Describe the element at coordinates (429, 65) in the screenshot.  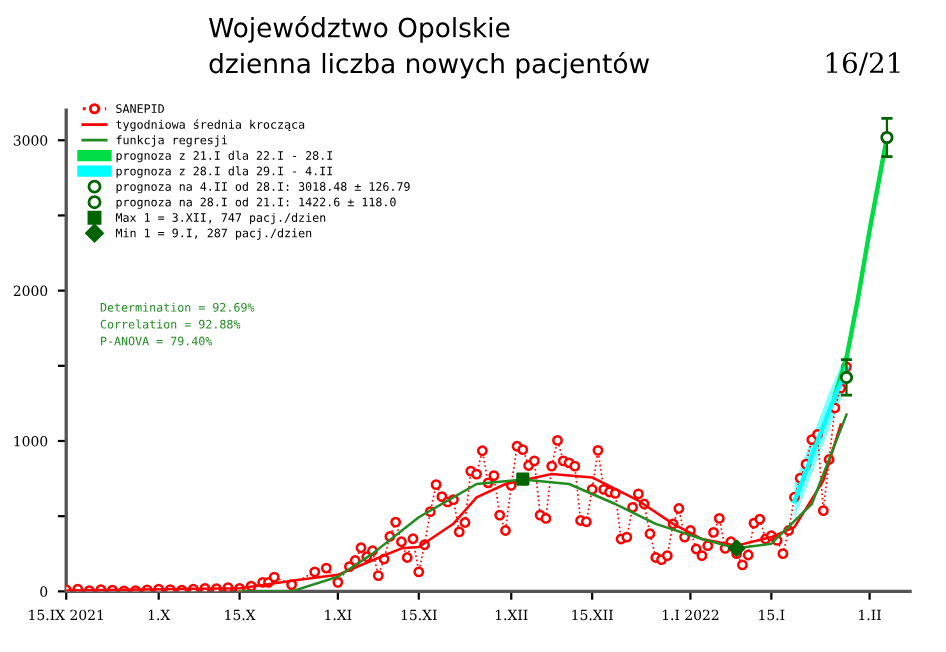
I see `chart-subtitle: dzienna liczba nowych pacjentów` at that location.